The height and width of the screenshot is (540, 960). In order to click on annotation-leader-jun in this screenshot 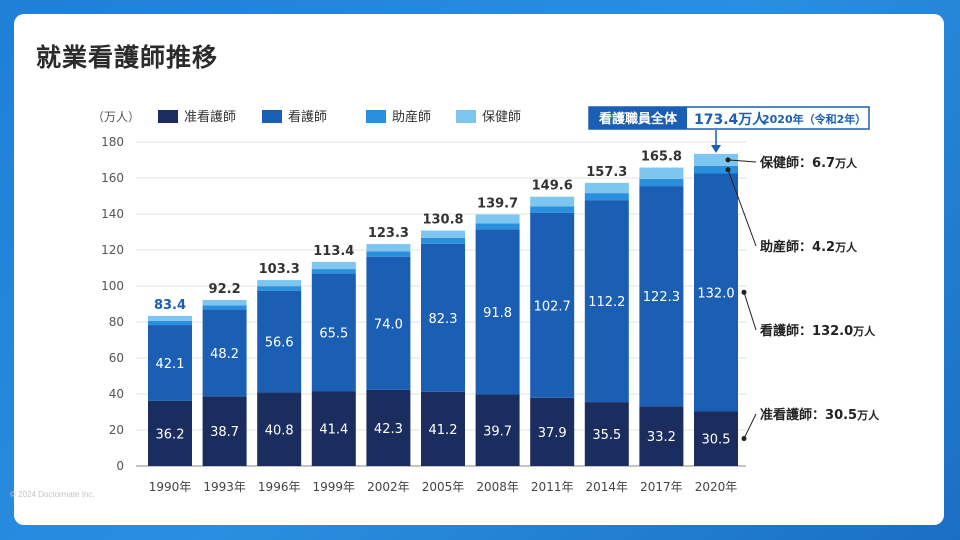, I will do `click(750, 426)`.